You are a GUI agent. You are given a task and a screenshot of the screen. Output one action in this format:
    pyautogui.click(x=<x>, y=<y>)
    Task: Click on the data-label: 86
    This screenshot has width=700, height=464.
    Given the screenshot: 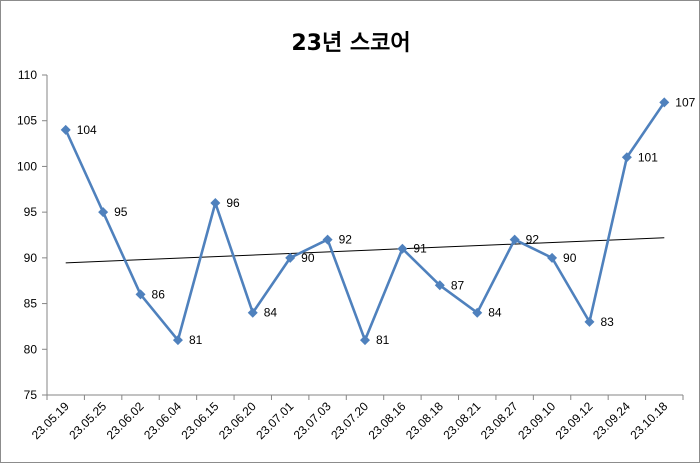 What is the action you would take?
    pyautogui.click(x=159, y=294)
    